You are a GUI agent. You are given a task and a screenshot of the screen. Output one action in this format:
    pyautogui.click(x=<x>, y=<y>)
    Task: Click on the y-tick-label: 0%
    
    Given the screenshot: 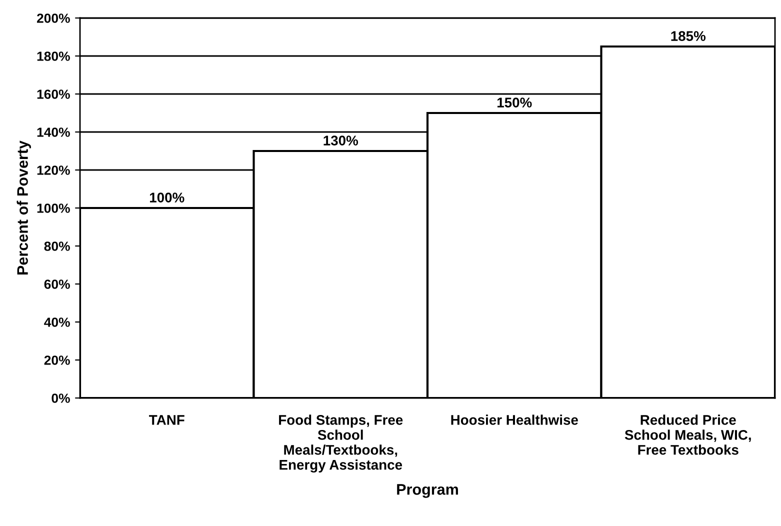 What is the action you would take?
    pyautogui.click(x=61, y=398)
    